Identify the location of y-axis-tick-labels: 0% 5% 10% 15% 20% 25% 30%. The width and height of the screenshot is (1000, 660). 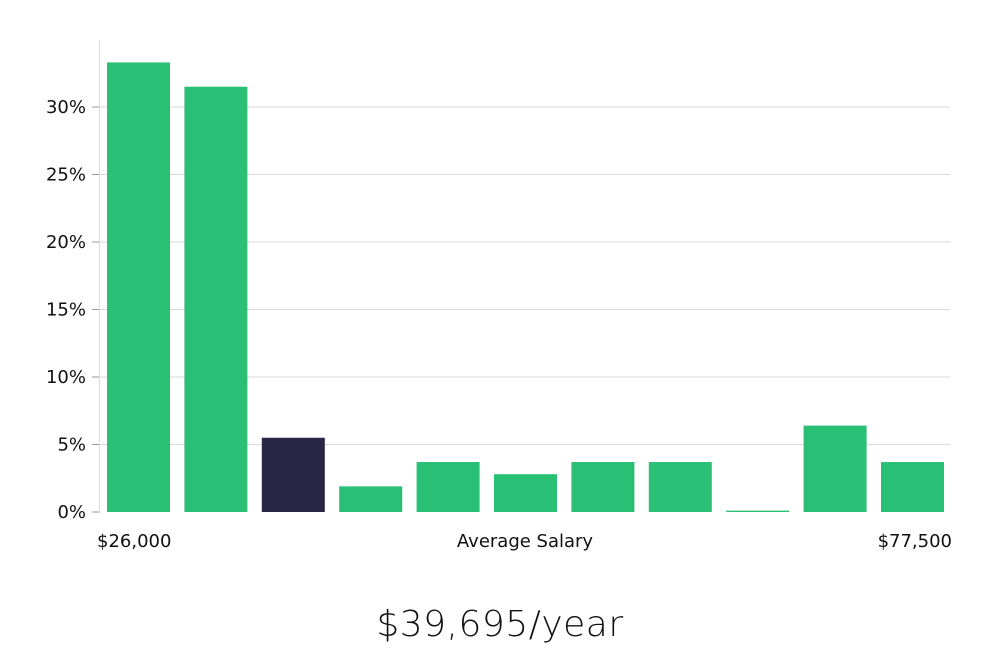
(73, 310).